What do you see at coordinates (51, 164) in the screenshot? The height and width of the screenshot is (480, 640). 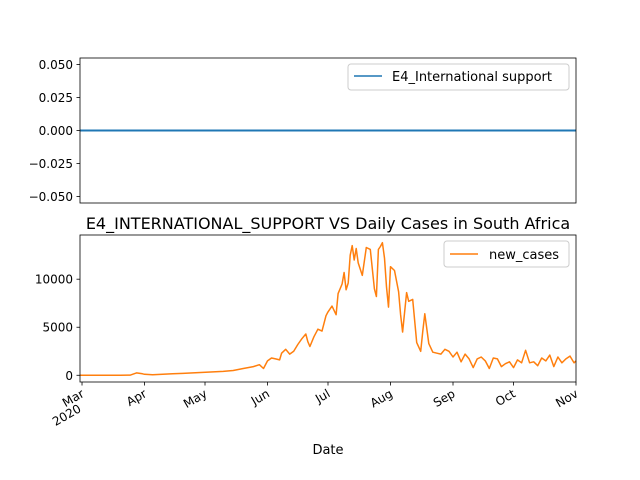 I see `top-y-tick-label: −0.025` at bounding box center [51, 164].